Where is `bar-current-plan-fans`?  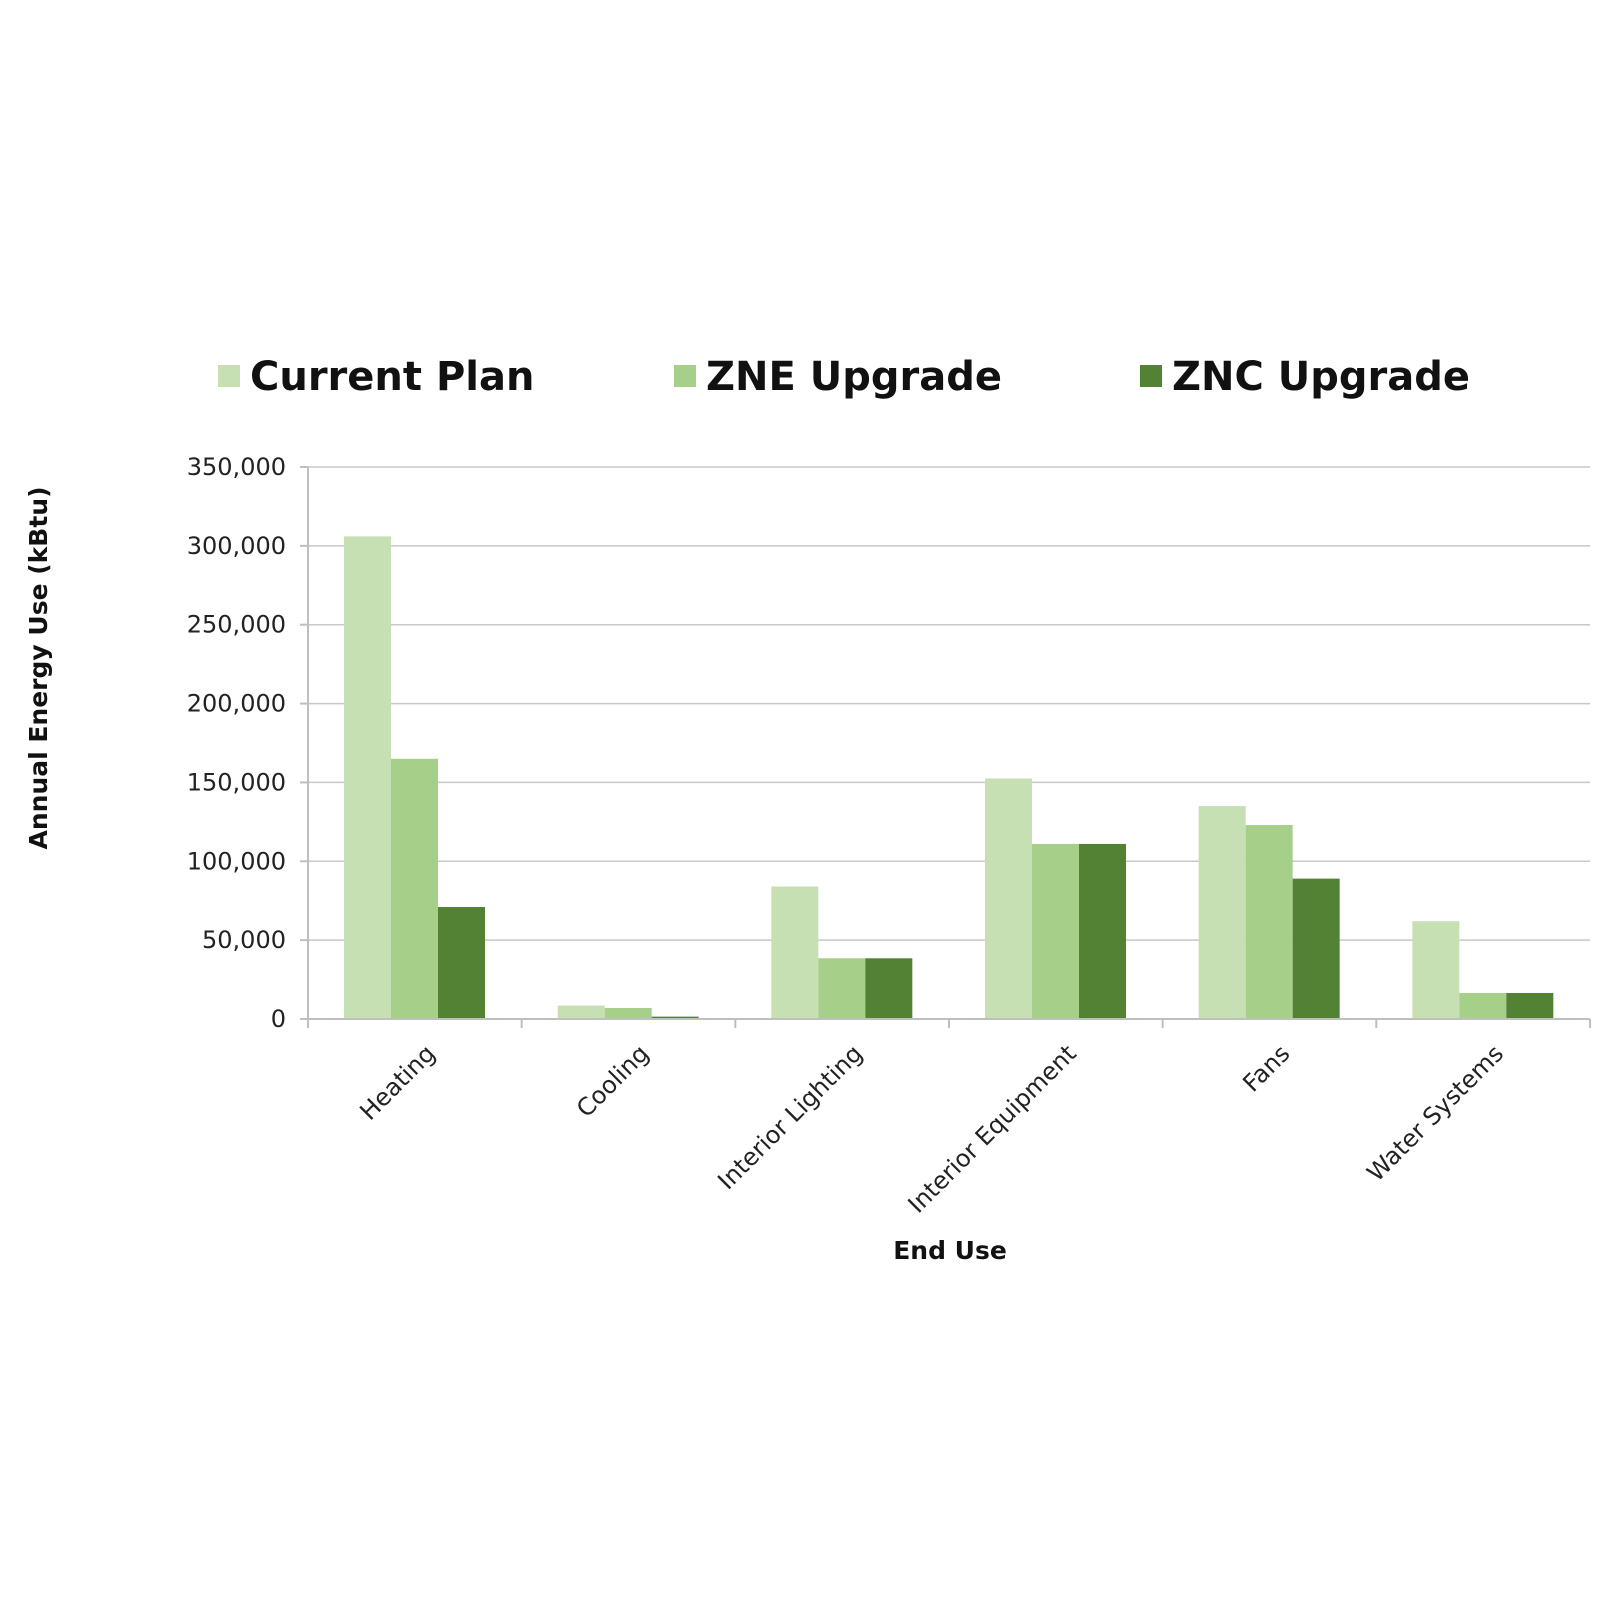 bar-current-plan-fans is located at coordinates (1222, 912).